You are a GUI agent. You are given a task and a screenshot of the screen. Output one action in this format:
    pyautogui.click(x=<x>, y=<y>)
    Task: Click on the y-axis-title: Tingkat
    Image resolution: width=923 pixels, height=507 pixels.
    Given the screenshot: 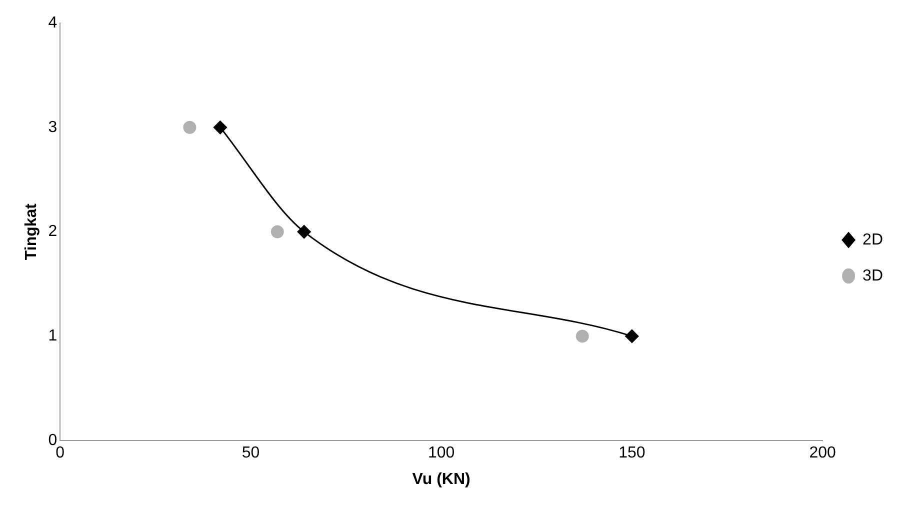 What is the action you would take?
    pyautogui.click(x=31, y=231)
    